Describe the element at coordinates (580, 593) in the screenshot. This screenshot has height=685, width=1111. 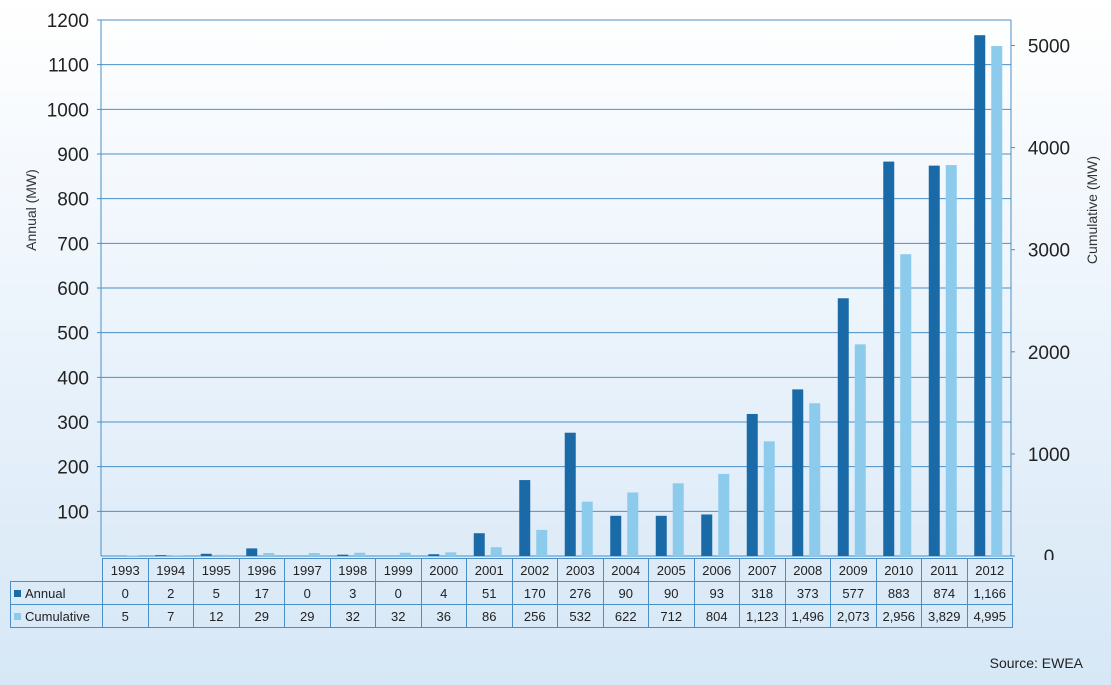
I see `table-cell: 276` at that location.